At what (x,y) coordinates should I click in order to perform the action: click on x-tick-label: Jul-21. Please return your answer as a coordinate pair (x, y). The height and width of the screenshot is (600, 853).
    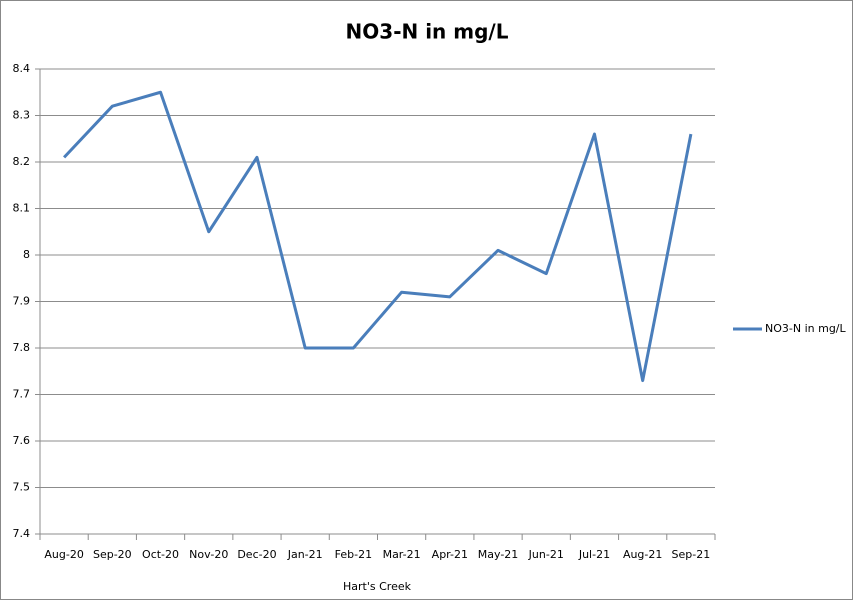
    Looking at the image, I should click on (594, 554).